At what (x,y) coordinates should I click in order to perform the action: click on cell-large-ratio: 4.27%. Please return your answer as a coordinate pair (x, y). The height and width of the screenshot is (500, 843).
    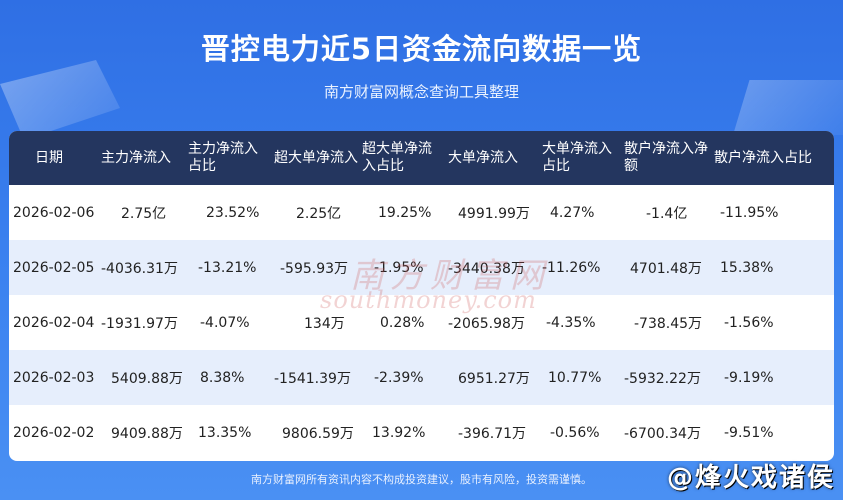
    Looking at the image, I should click on (572, 212).